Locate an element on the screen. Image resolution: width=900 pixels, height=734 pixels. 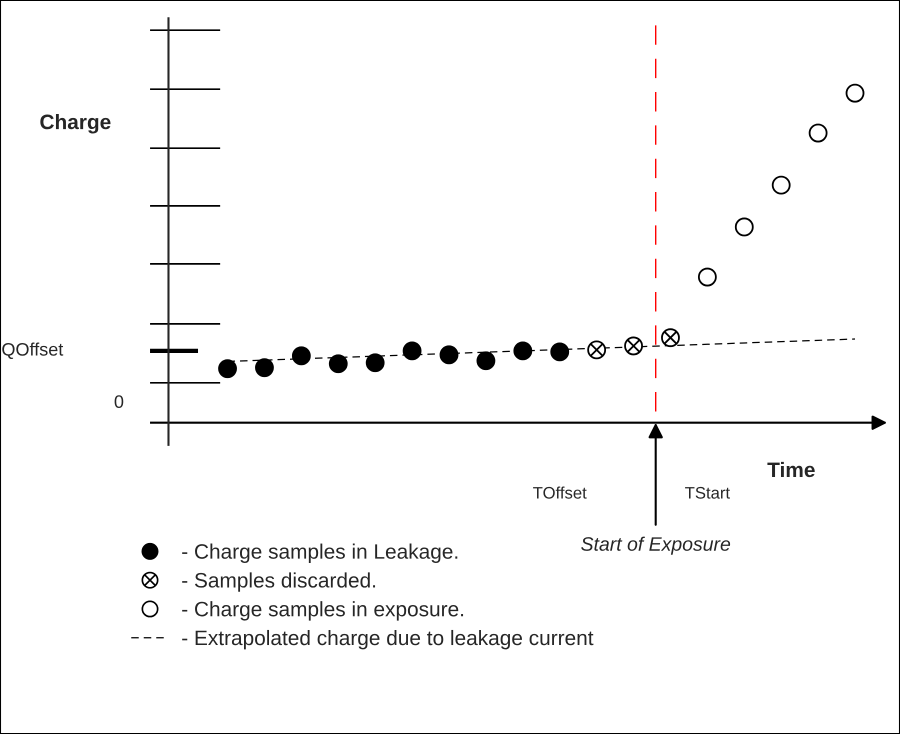
x-axis-title: Time is located at coordinates (791, 470).